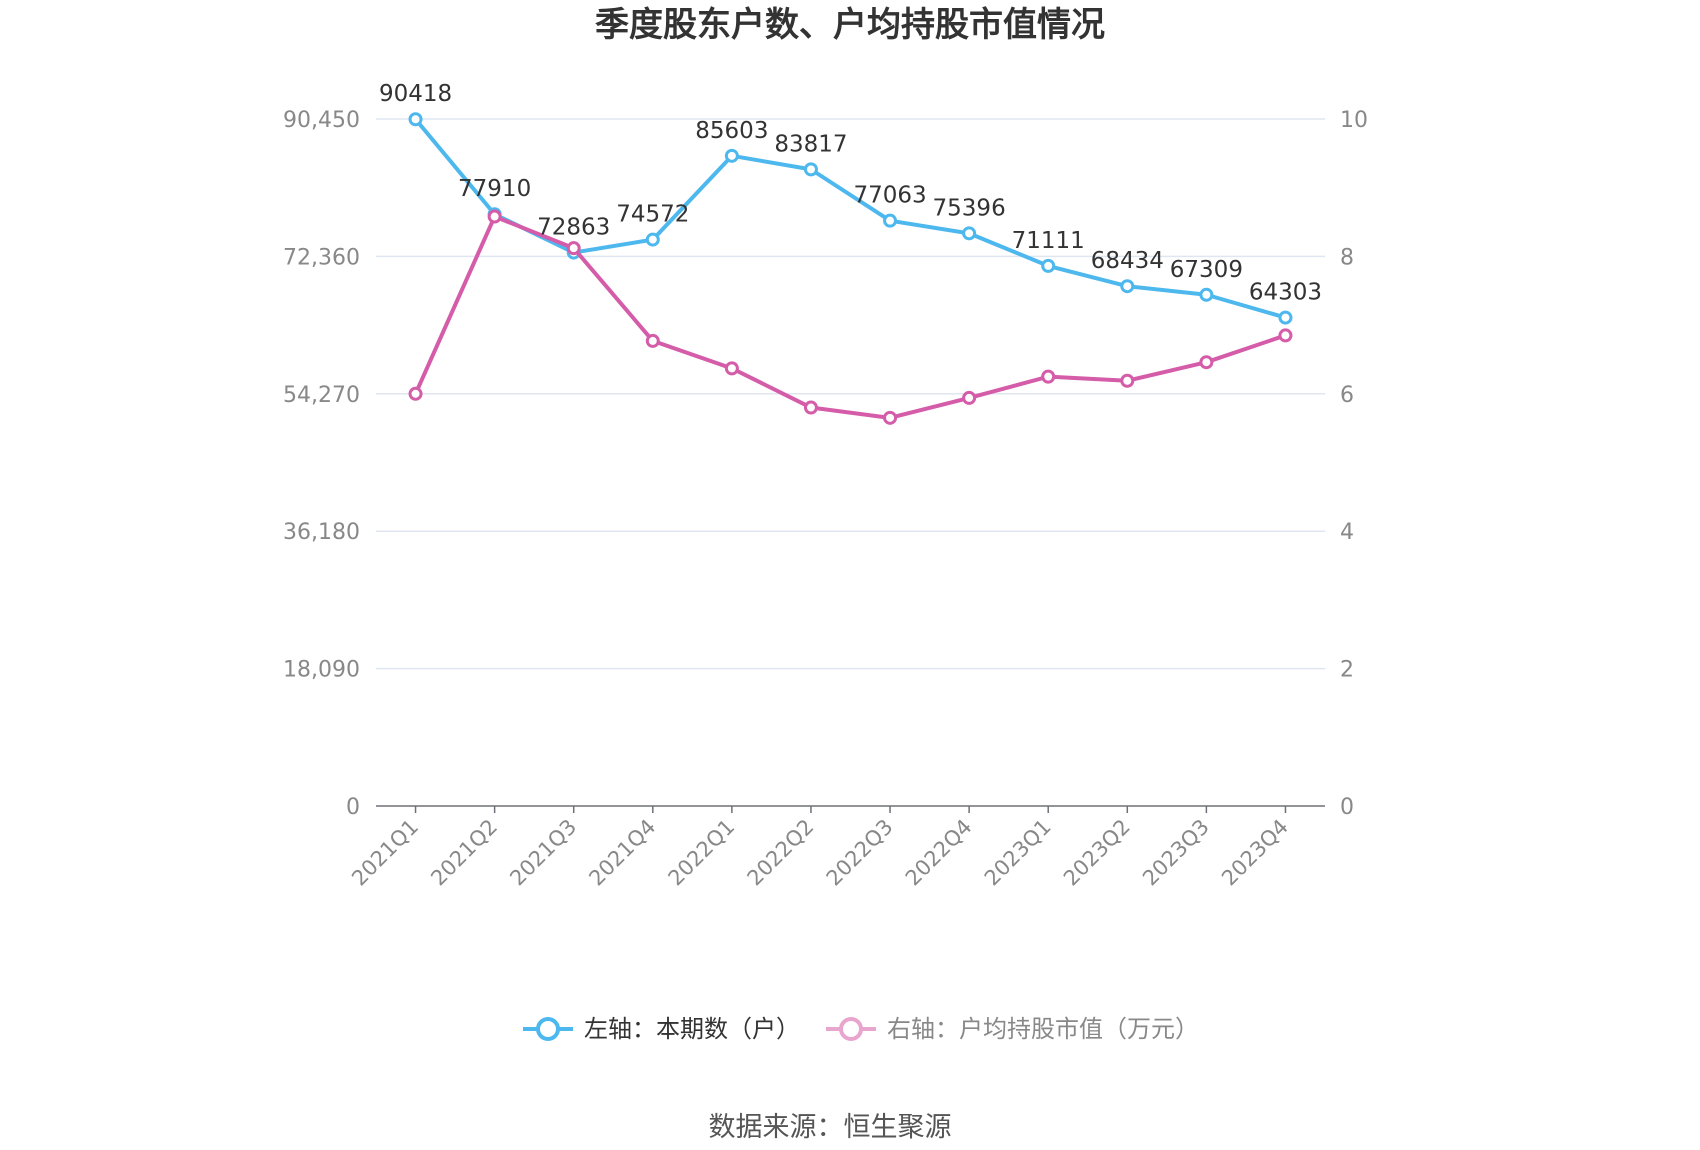 The image size is (1700, 1150). What do you see at coordinates (810, 144) in the screenshot?
I see `data-label: 83817` at bounding box center [810, 144].